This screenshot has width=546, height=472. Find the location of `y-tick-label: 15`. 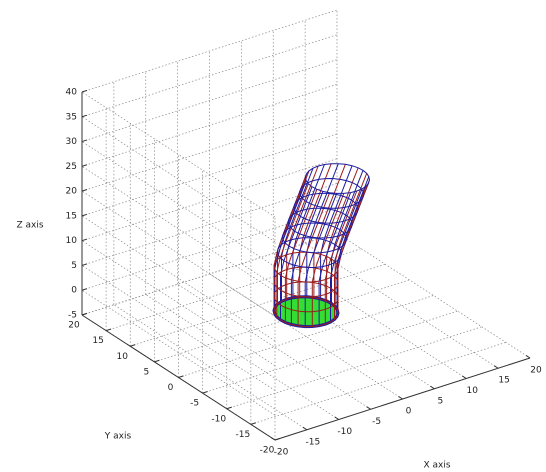

y-tick-label: 15 is located at coordinates (97, 341).